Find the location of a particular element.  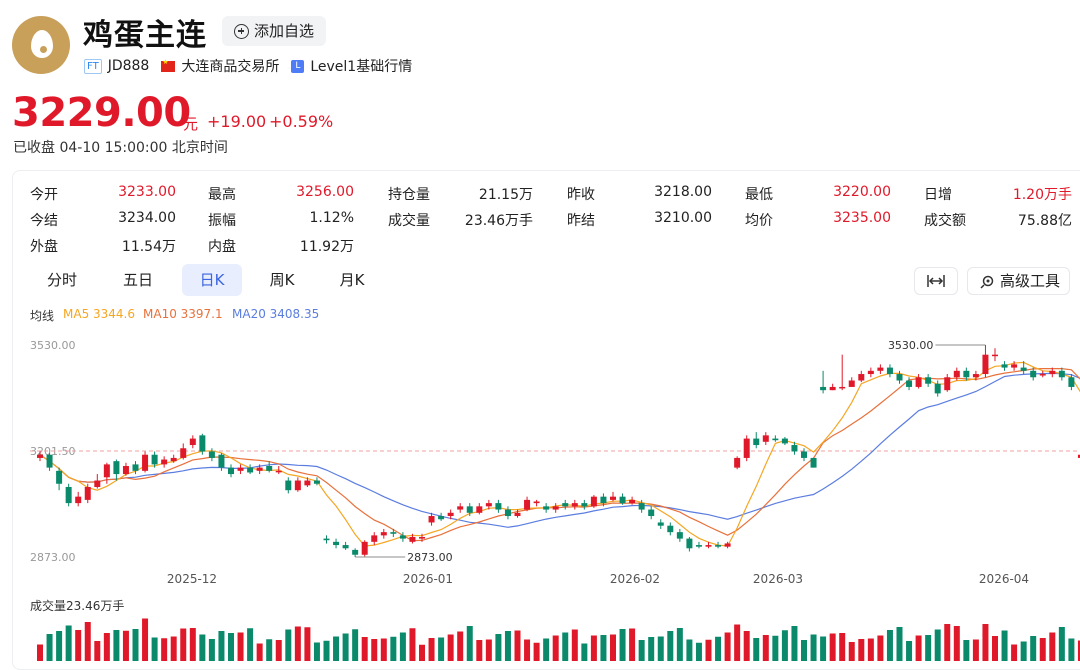

advanced-tools-button: 高级工具 is located at coordinates (1018, 281).